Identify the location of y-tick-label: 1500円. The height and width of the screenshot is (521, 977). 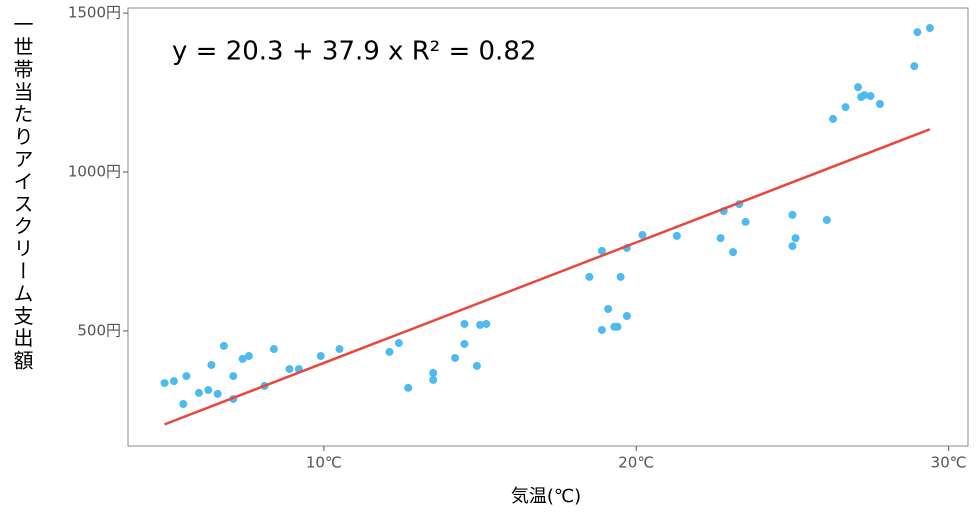
(94, 13).